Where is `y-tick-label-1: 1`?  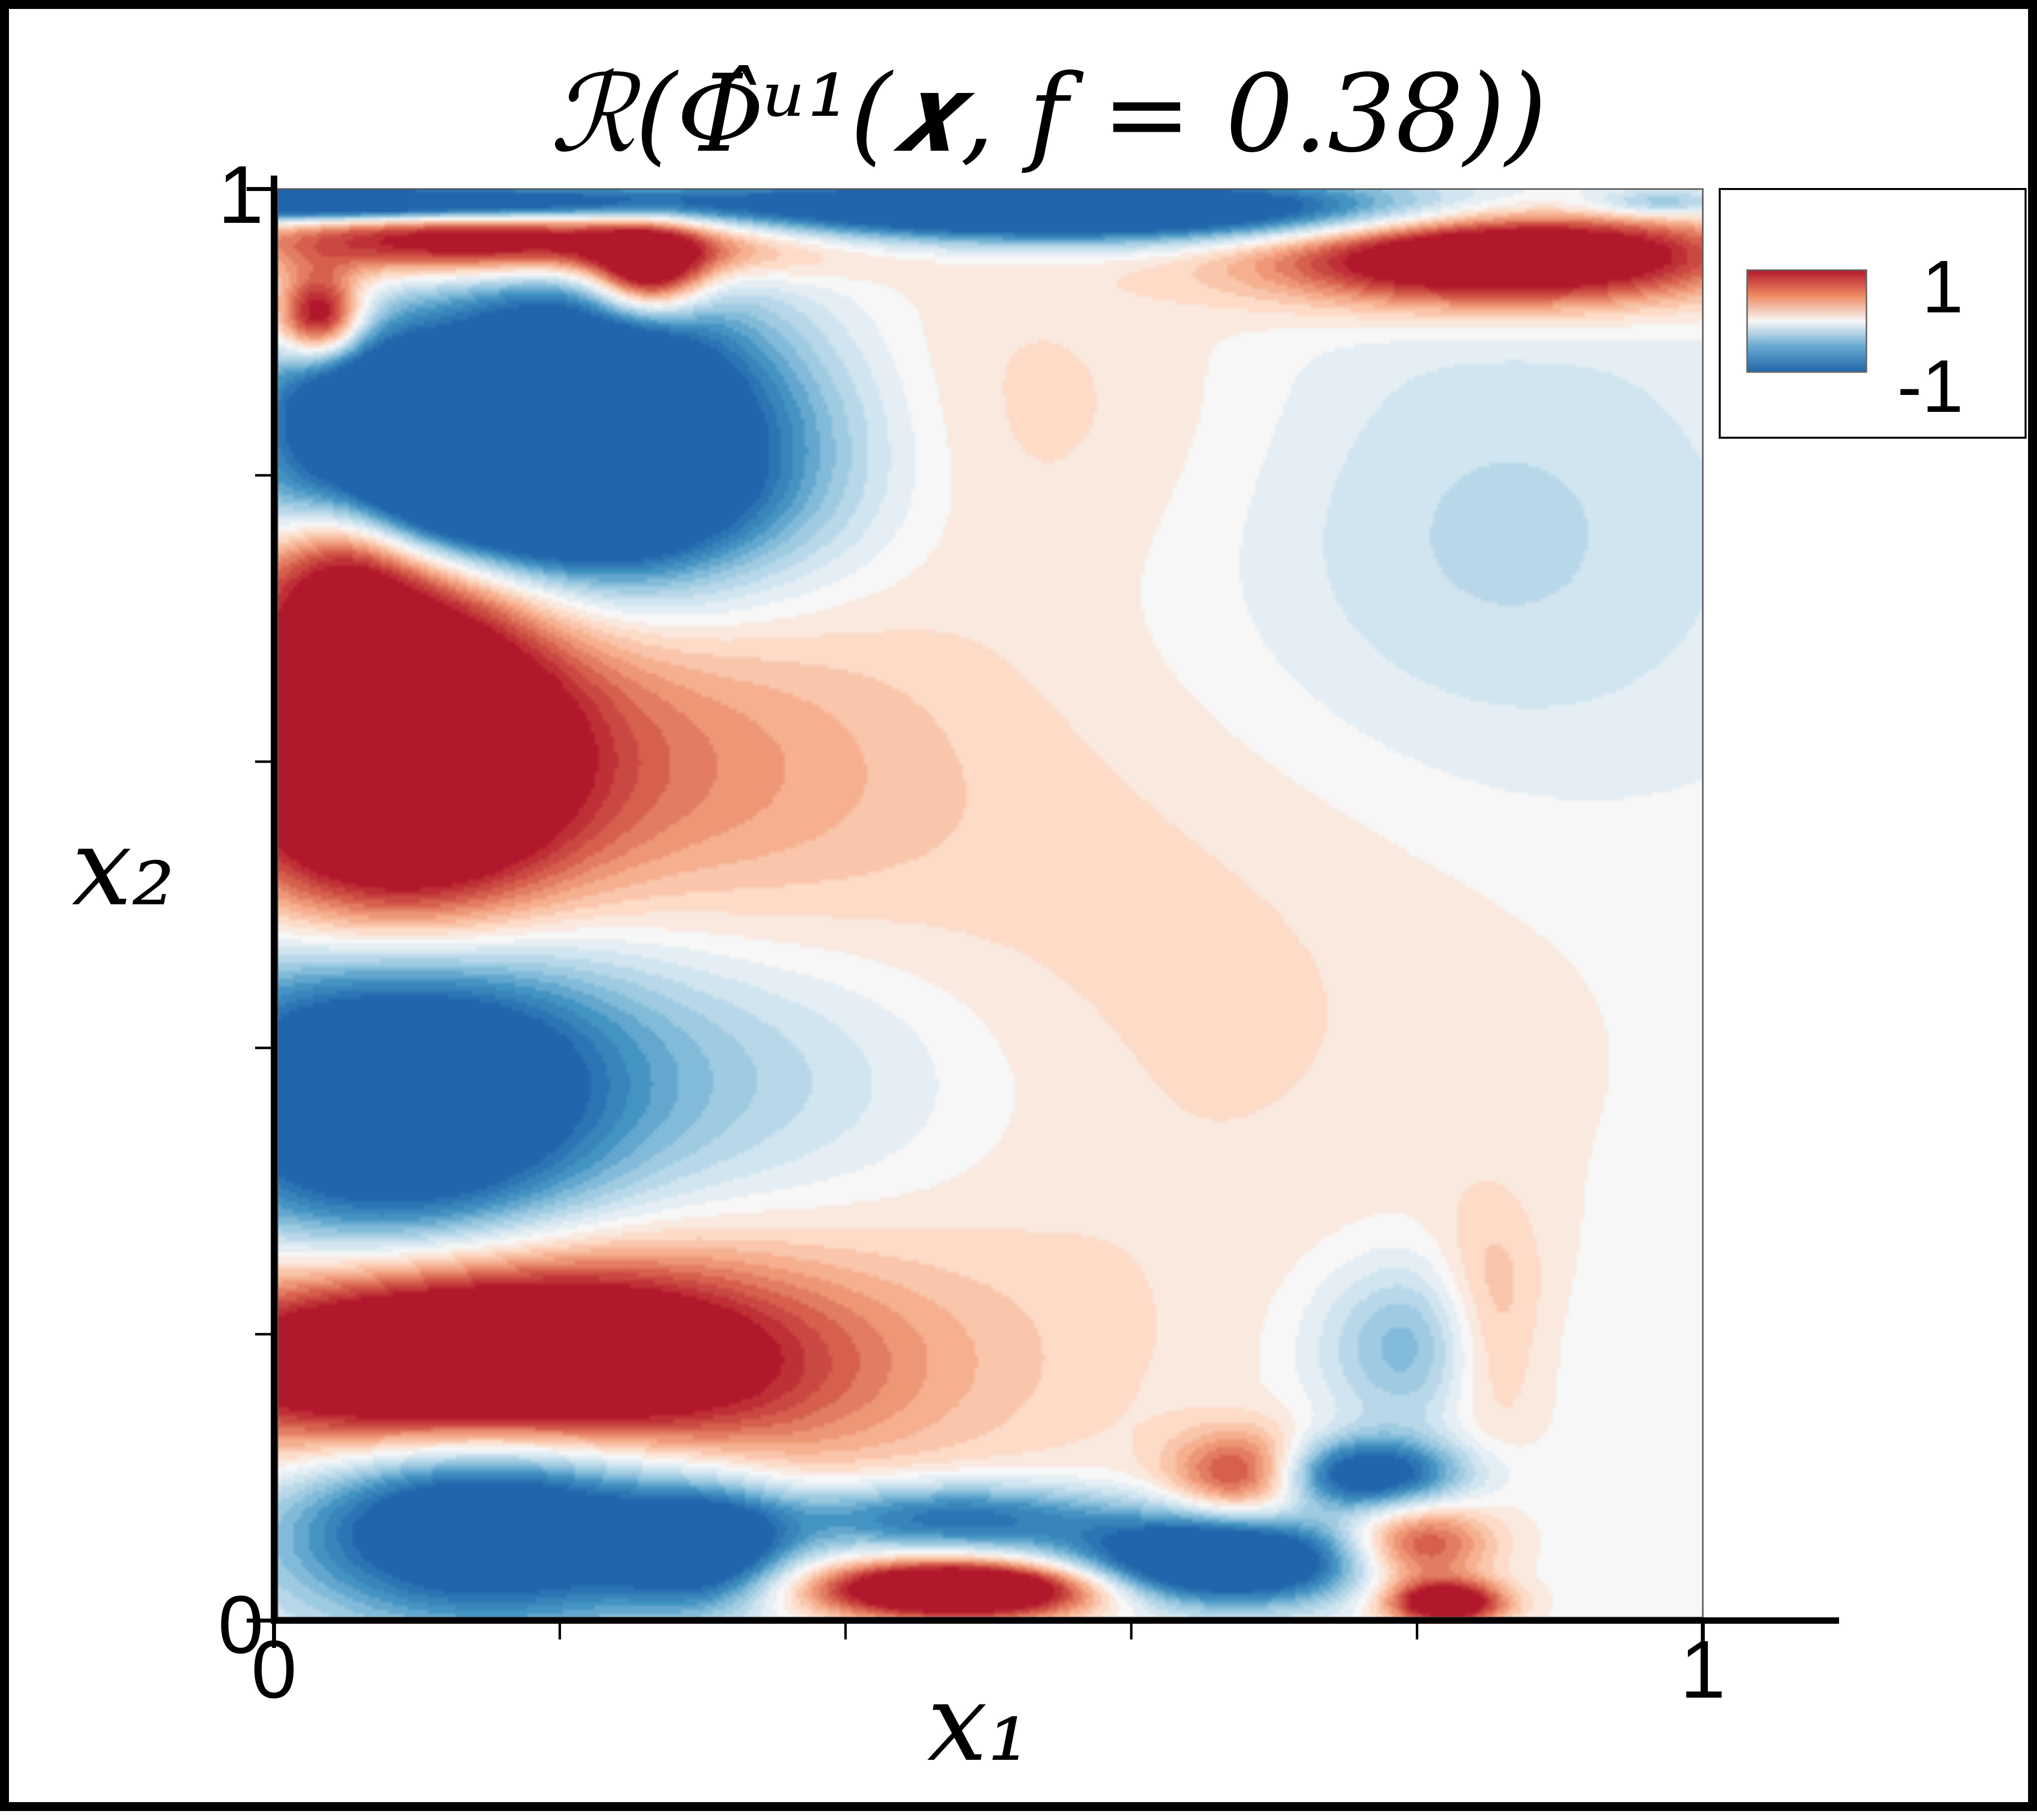
y-tick-label-1: 1 is located at coordinates (241, 194).